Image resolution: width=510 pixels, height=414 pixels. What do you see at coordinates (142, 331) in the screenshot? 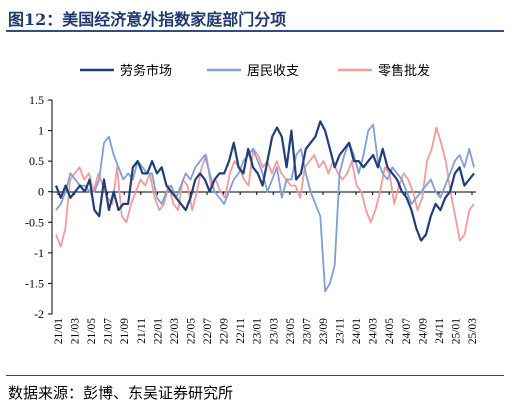
I see `x-tick-label: 21/11` at bounding box center [142, 331].